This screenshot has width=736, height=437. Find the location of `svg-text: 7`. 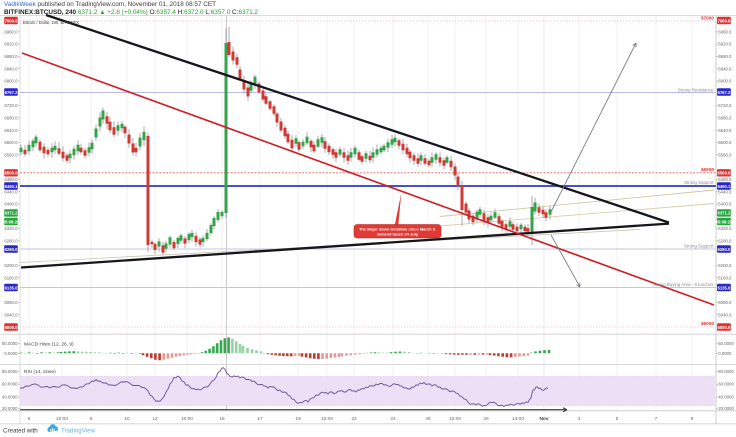

svg-text: 7 is located at coordinates (656, 419).